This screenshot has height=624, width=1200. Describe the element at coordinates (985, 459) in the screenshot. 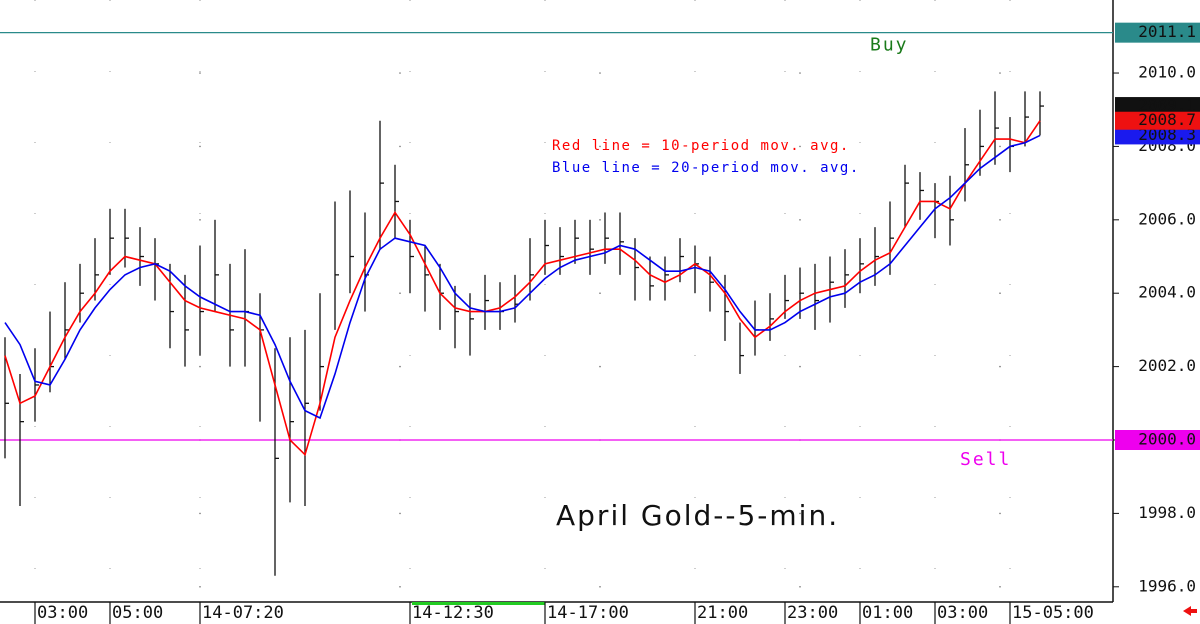

I see `level-name: Sell` at that location.